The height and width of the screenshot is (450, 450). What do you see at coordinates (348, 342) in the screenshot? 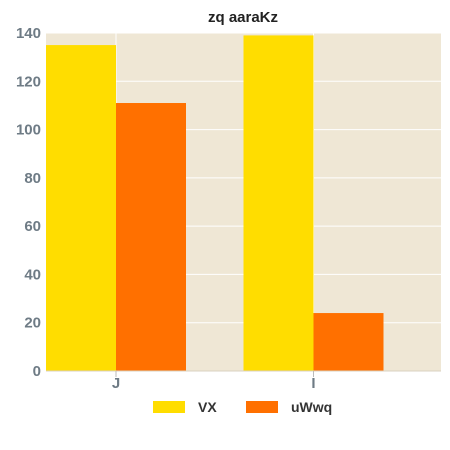
I see `bar-uWwq-I` at bounding box center [348, 342].